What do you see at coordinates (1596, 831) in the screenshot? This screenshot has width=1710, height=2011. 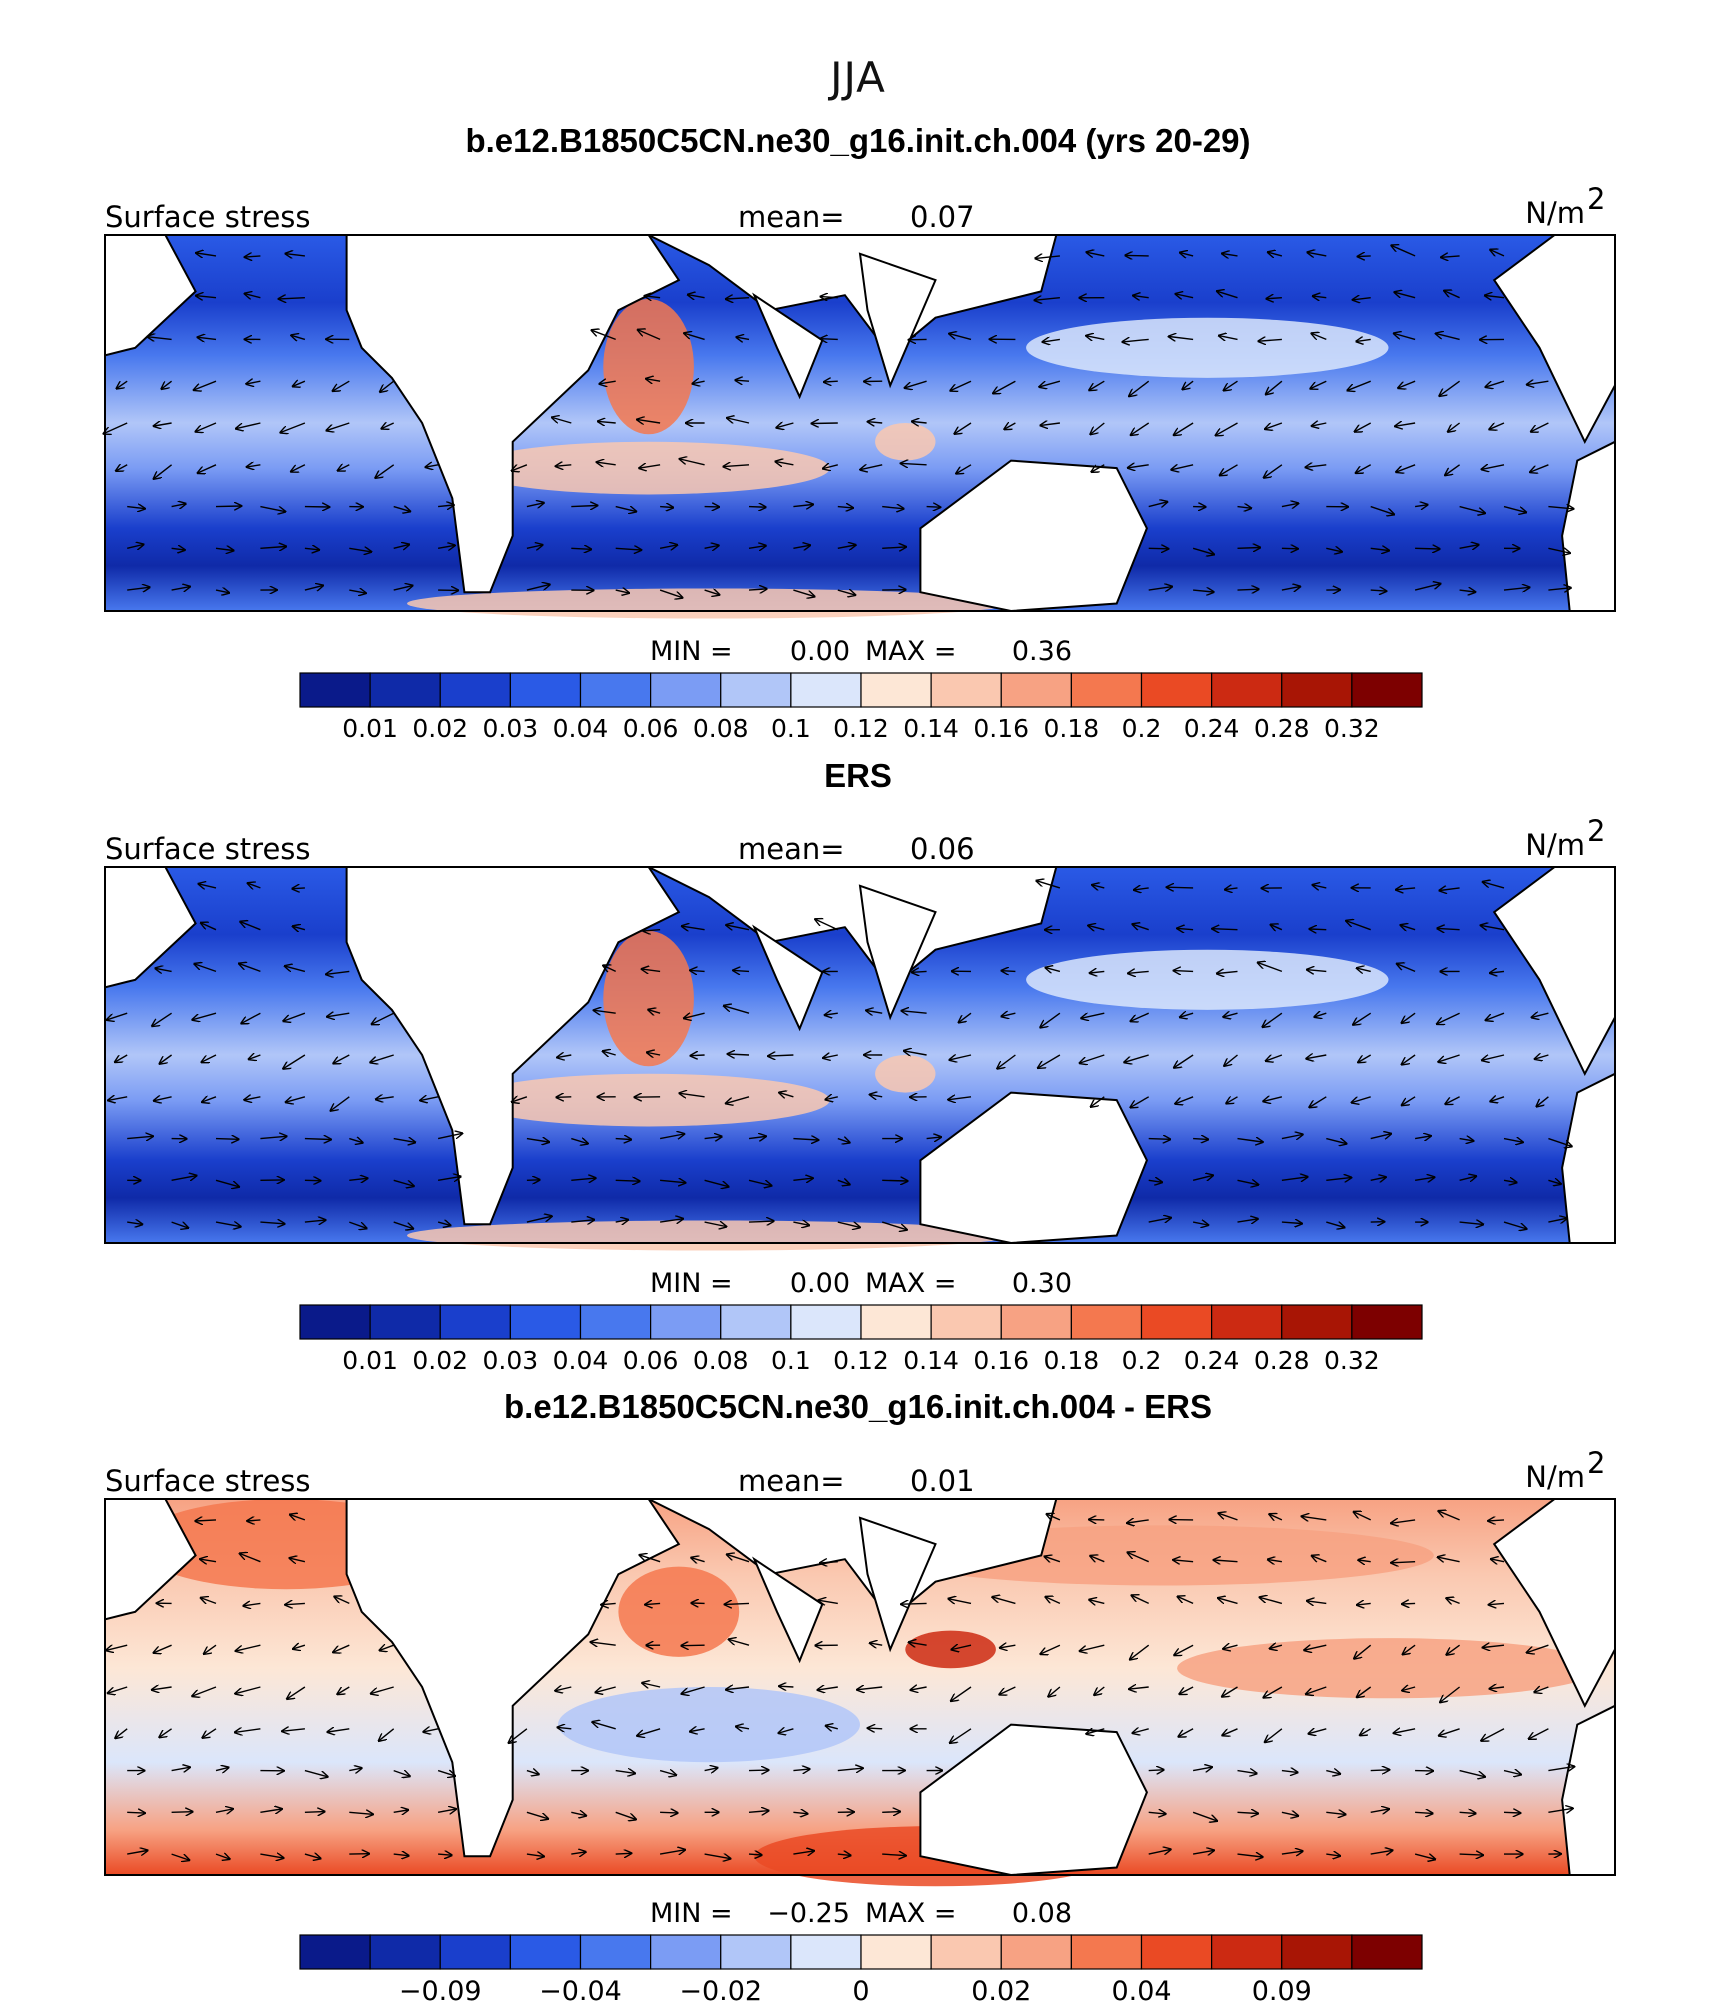 I see `units-superscript: 2` at bounding box center [1596, 831].